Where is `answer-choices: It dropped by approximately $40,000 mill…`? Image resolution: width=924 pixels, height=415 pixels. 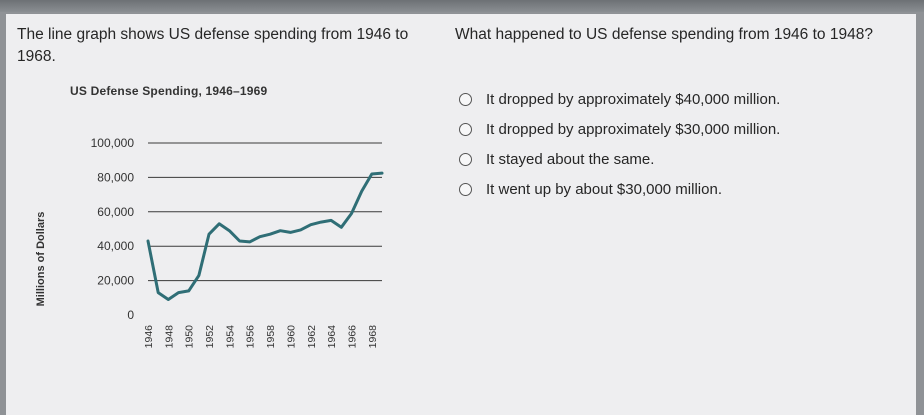
answer-choices: It dropped by approximately $40,000 mill… is located at coordinates (675, 144).